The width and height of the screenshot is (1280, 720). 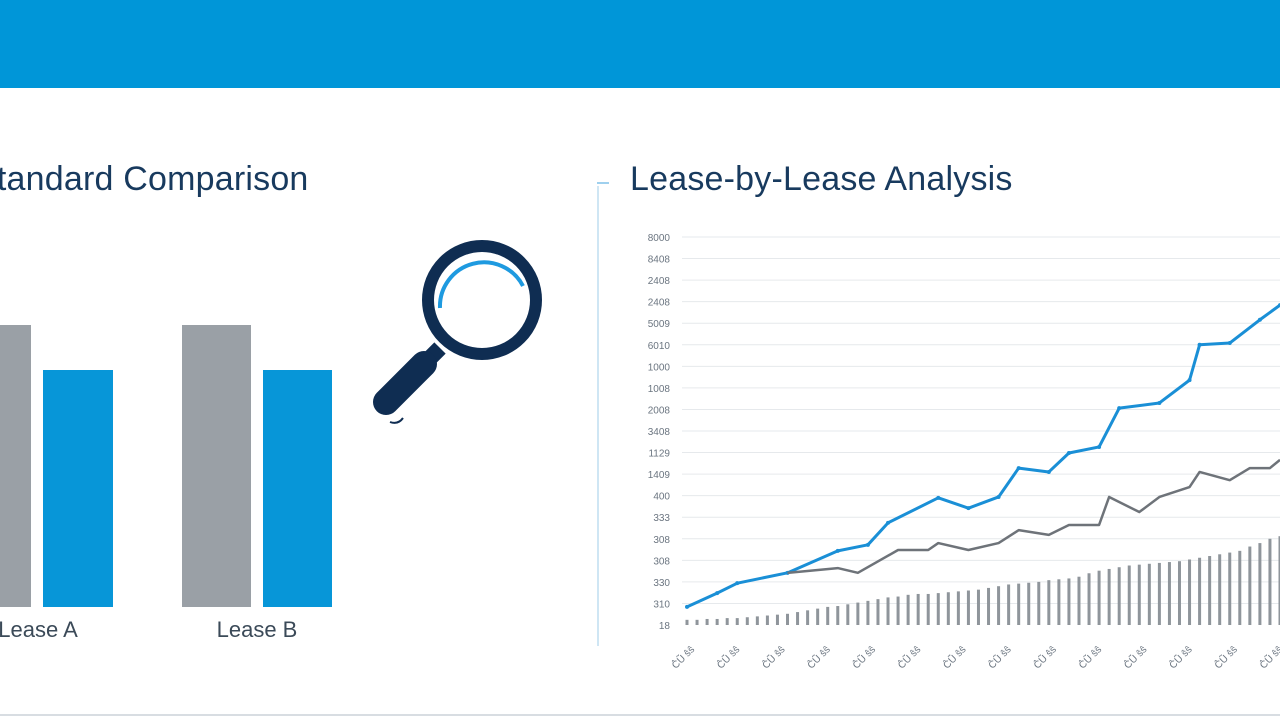 I want to click on lease-b-gray-bar, so click(x=216, y=466).